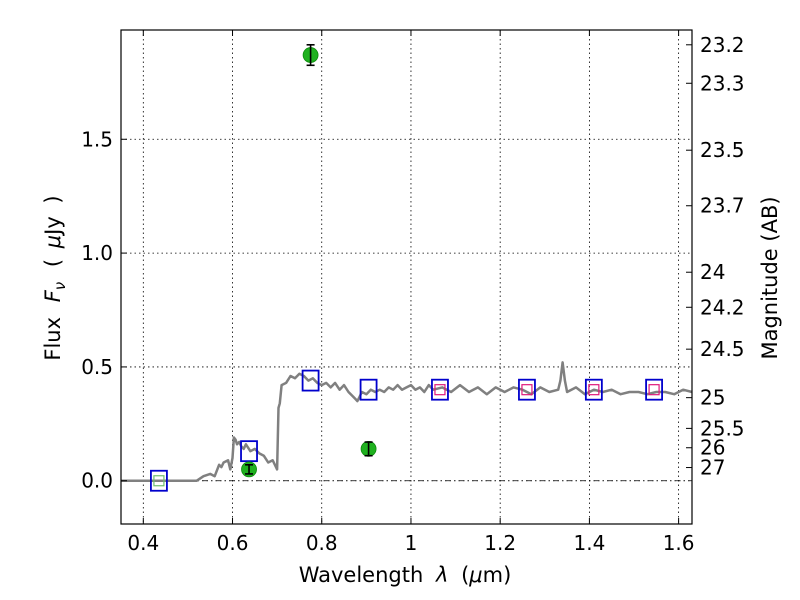  I want to click on x-tick-label: 1, so click(411, 543).